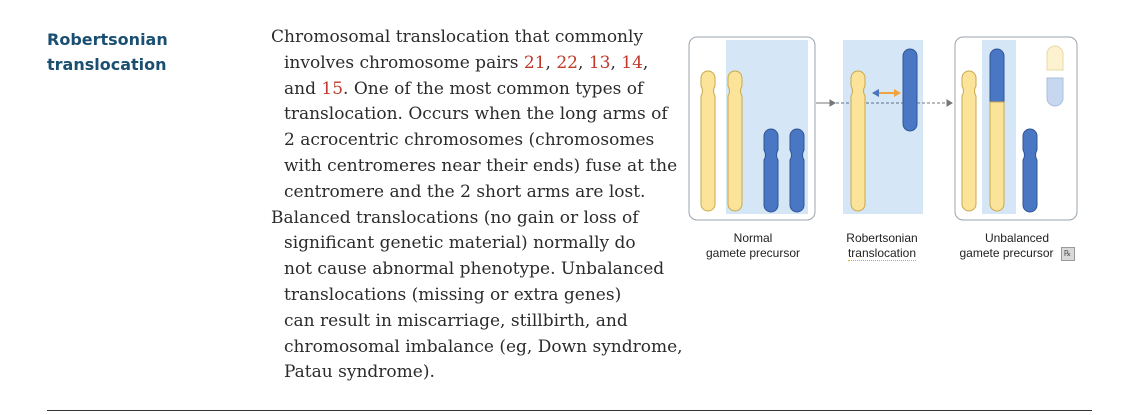  What do you see at coordinates (997, 130) in the screenshot?
I see `chromosome-fused` at bounding box center [997, 130].